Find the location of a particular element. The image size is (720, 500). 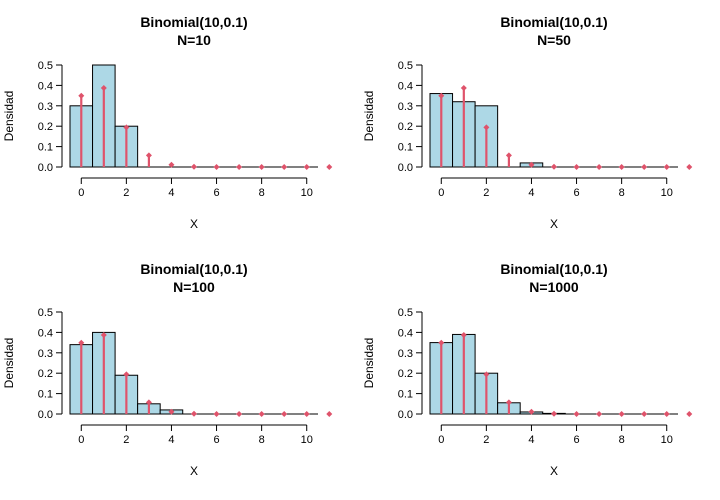

chart-subtitle: N=50 is located at coordinates (554, 40).